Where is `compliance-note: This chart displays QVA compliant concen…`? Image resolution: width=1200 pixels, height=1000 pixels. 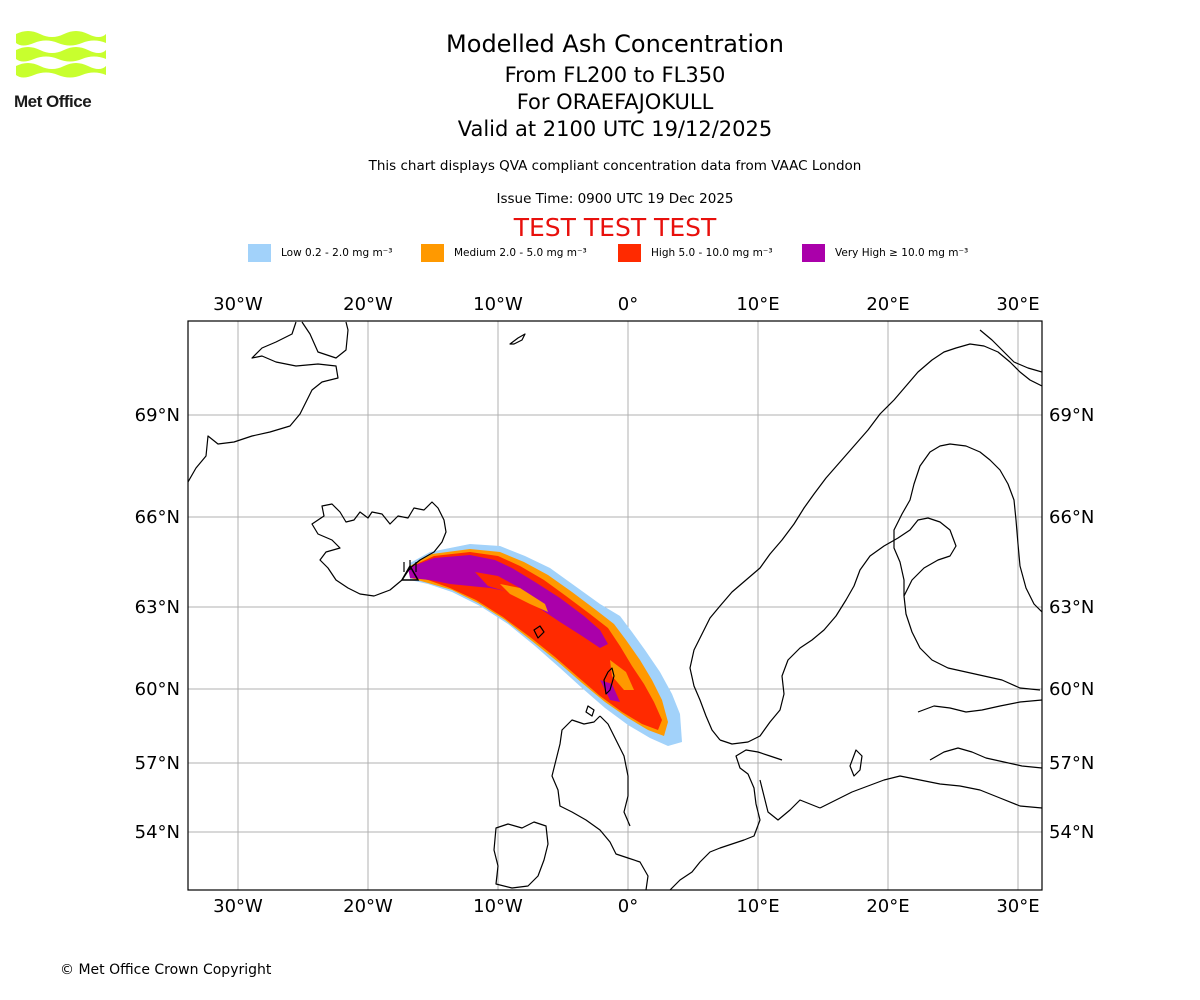 compliance-note: This chart displays QVA compliant concen… is located at coordinates (615, 166).